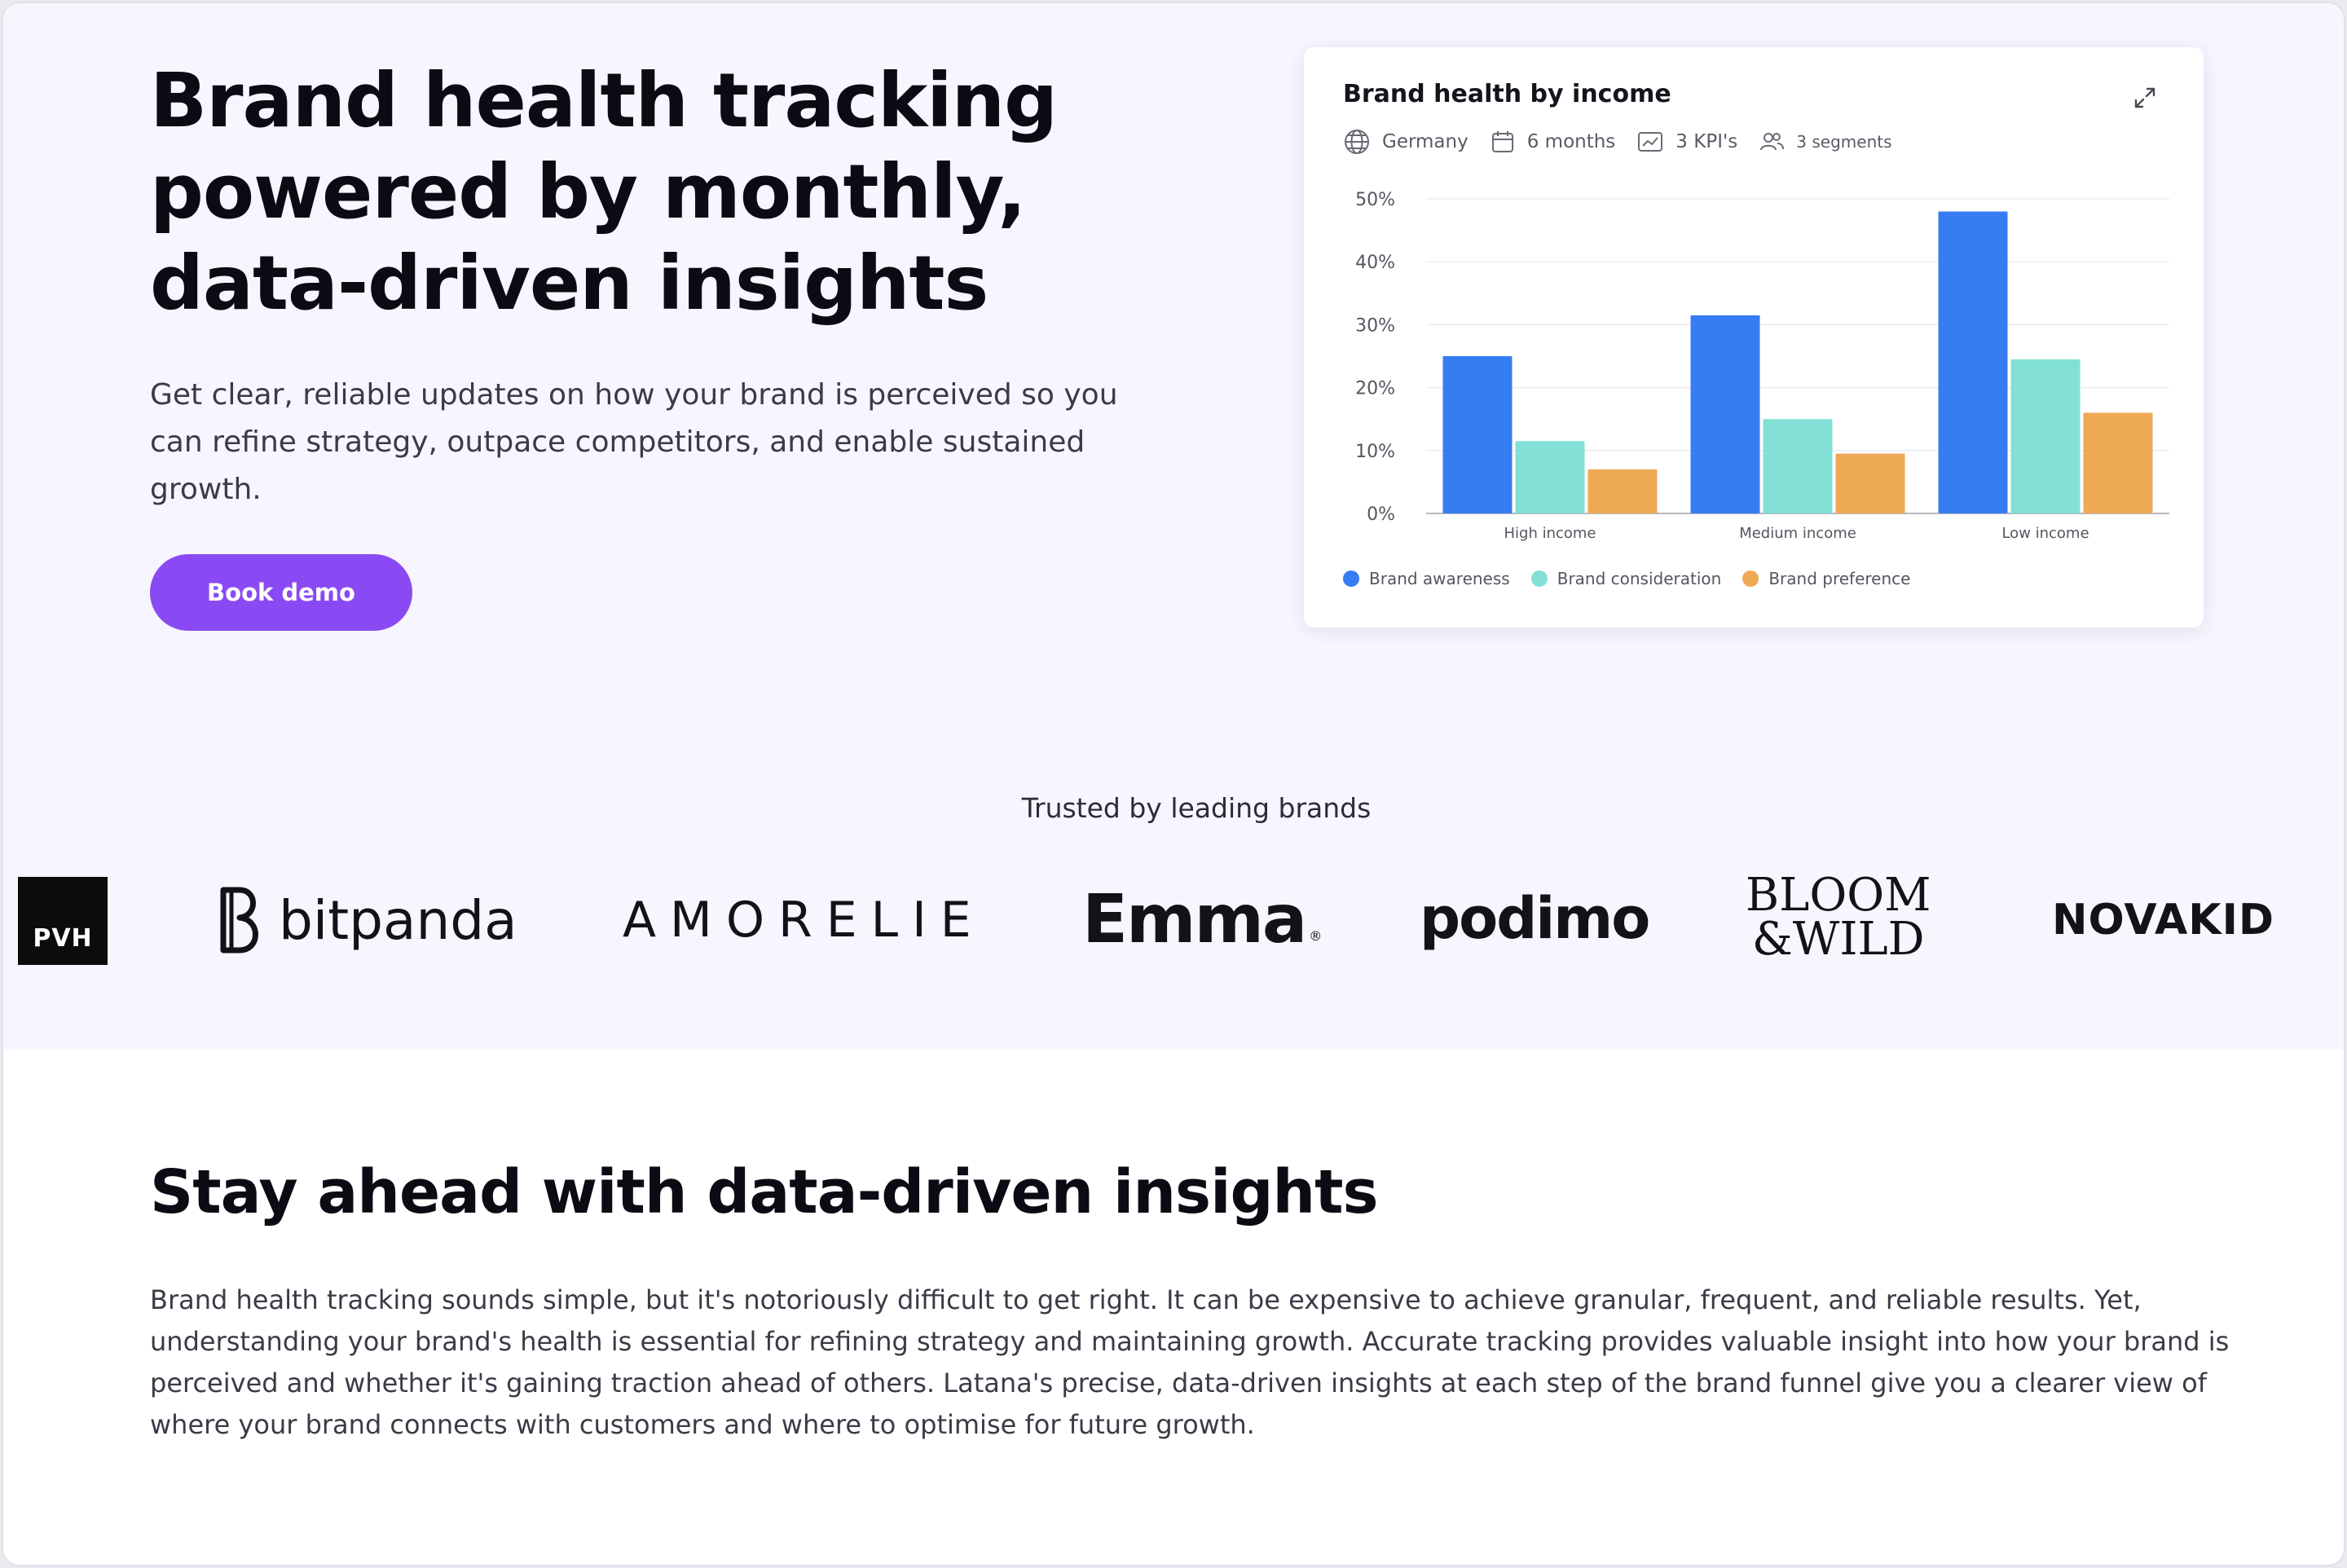 This screenshot has width=2347, height=1568. Describe the element at coordinates (1196, 808) in the screenshot. I see `trusted-heading-text: Trusted by leading brands` at that location.